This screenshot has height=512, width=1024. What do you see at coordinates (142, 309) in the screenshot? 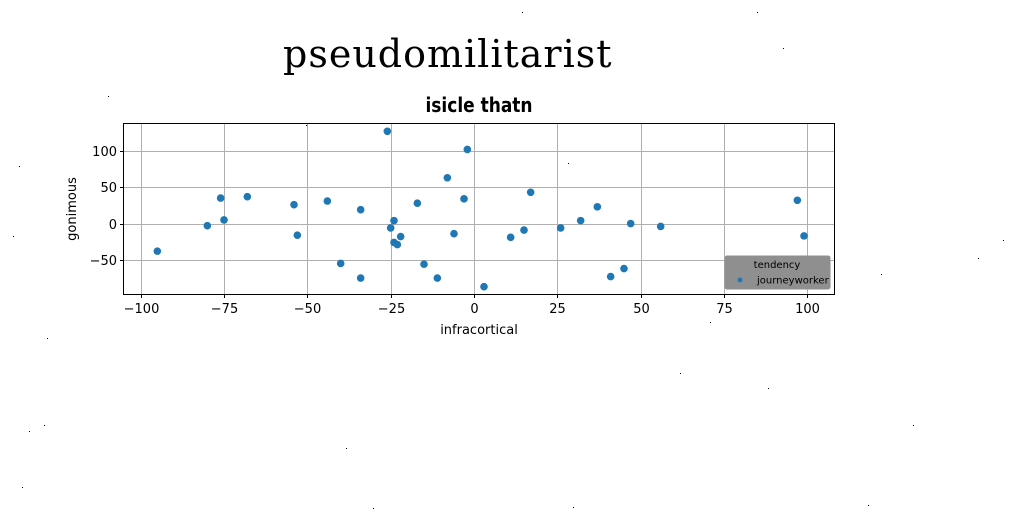
I see `x-tick-label: −100` at bounding box center [142, 309].